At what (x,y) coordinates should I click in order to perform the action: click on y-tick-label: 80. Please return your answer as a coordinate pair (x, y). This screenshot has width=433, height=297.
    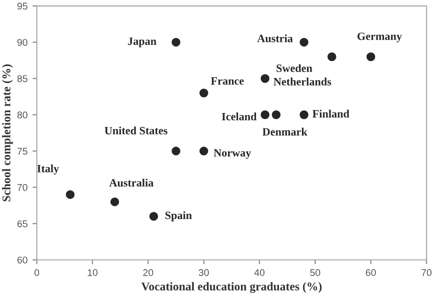
    Looking at the image, I should click on (22, 115).